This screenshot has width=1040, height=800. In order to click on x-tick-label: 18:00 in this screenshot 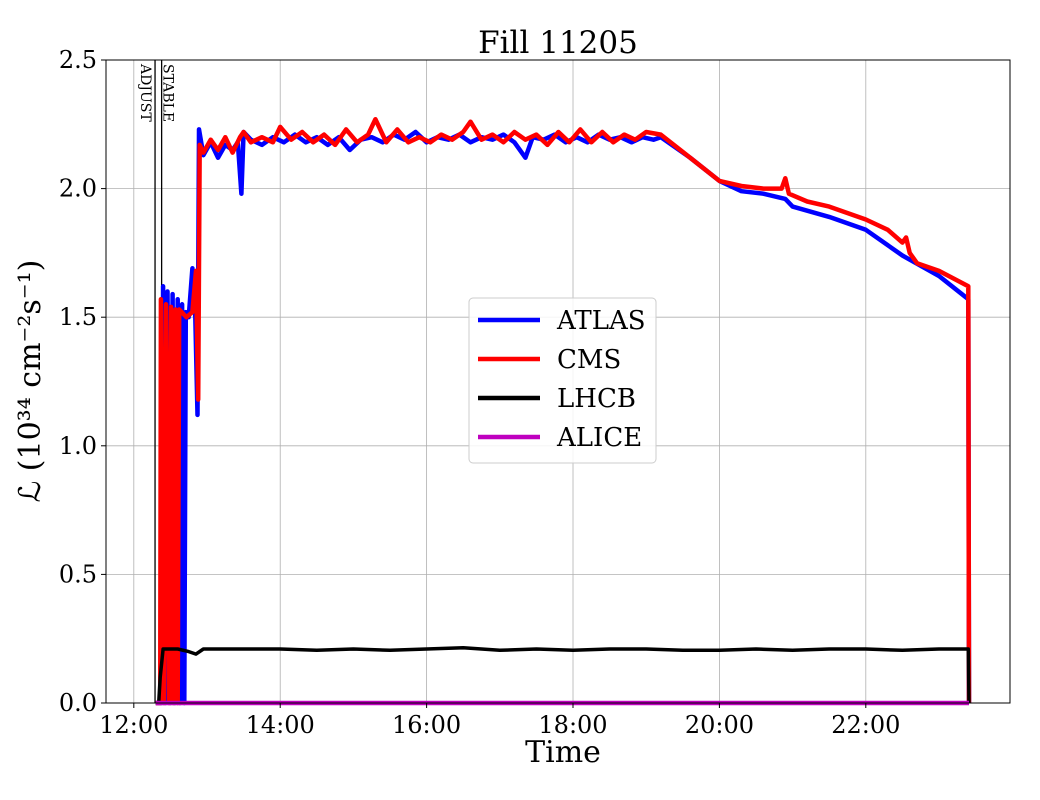, I will do `click(572, 725)`.